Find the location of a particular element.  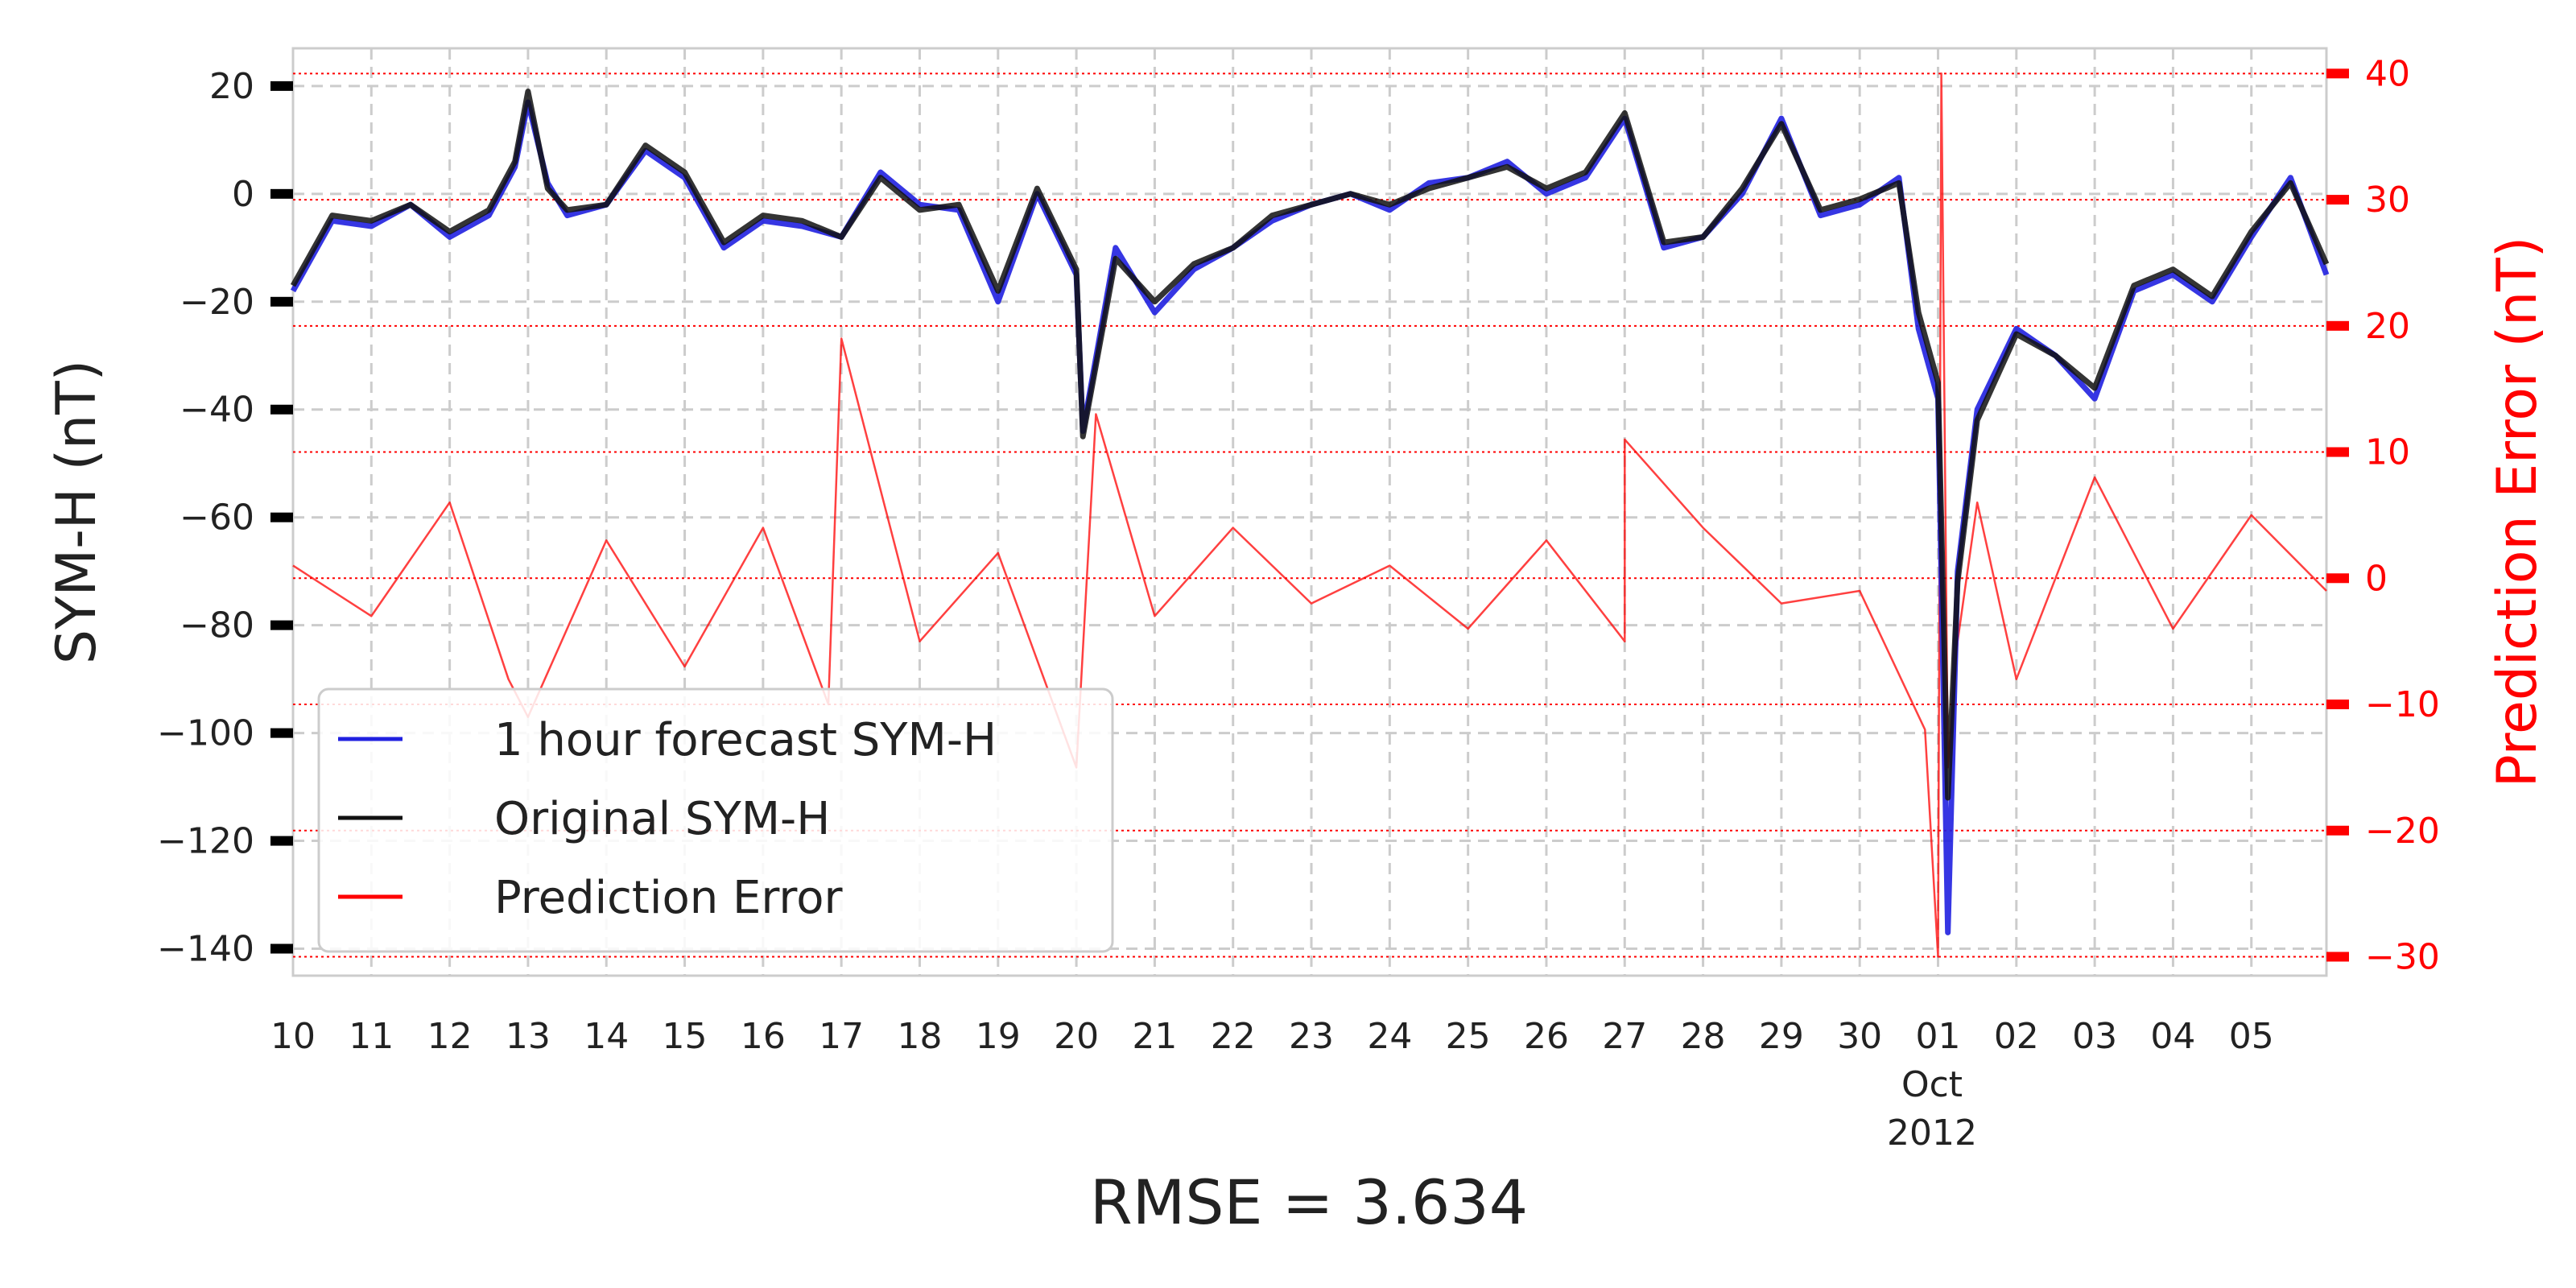

y-right-tick-label: −10 is located at coordinates (2402, 704).